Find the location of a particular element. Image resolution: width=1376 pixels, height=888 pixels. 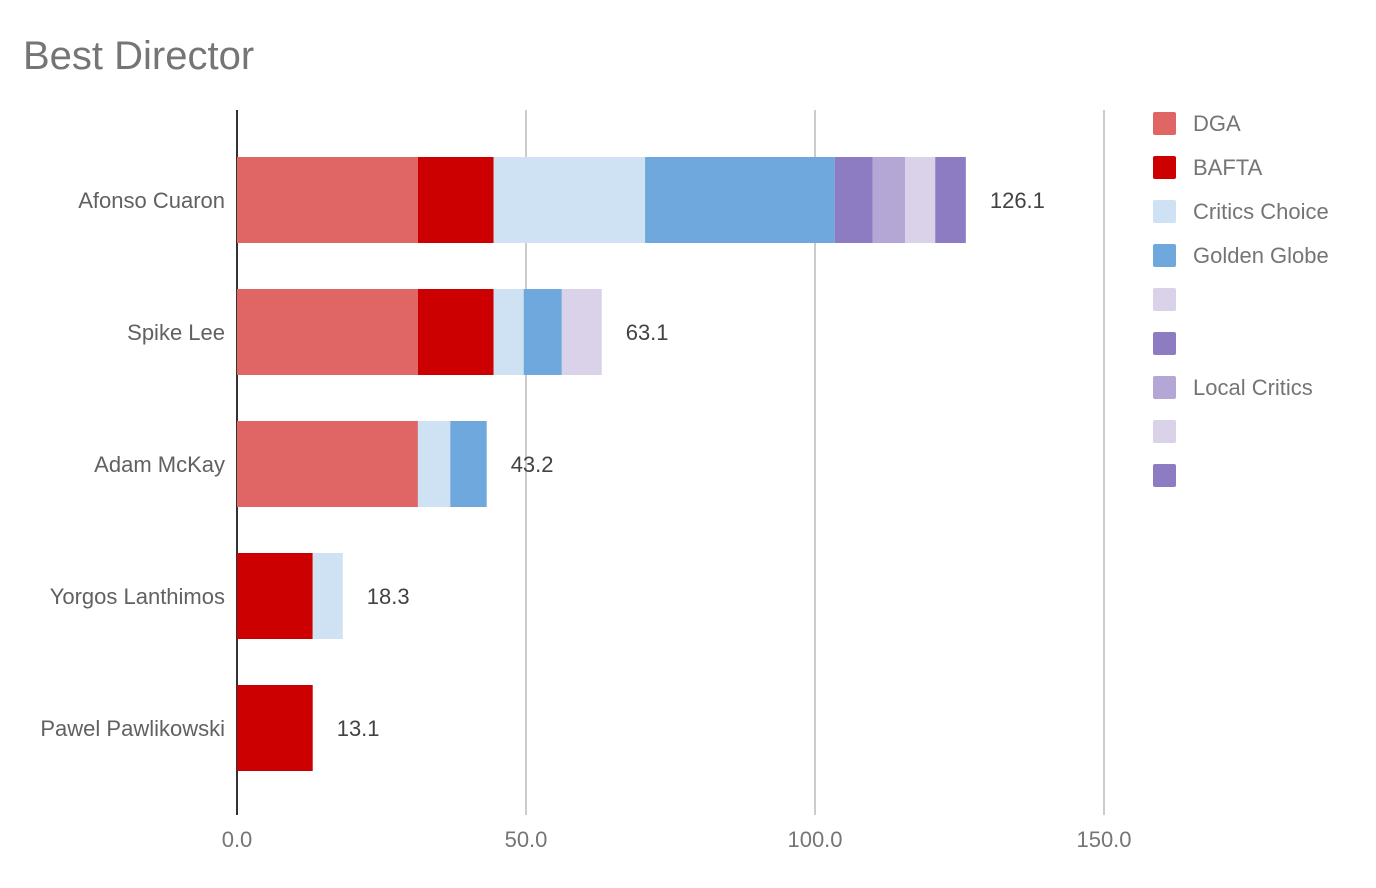

total-data-label: 18.3 is located at coordinates (388, 596).